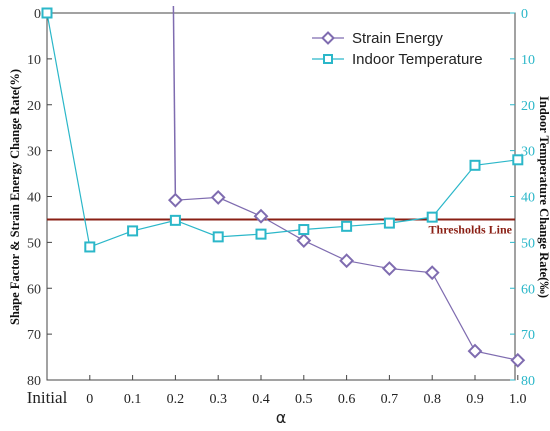 This screenshot has width=550, height=431. Describe the element at coordinates (528, 60) in the screenshot. I see `y-right-tick-label: 10` at that location.